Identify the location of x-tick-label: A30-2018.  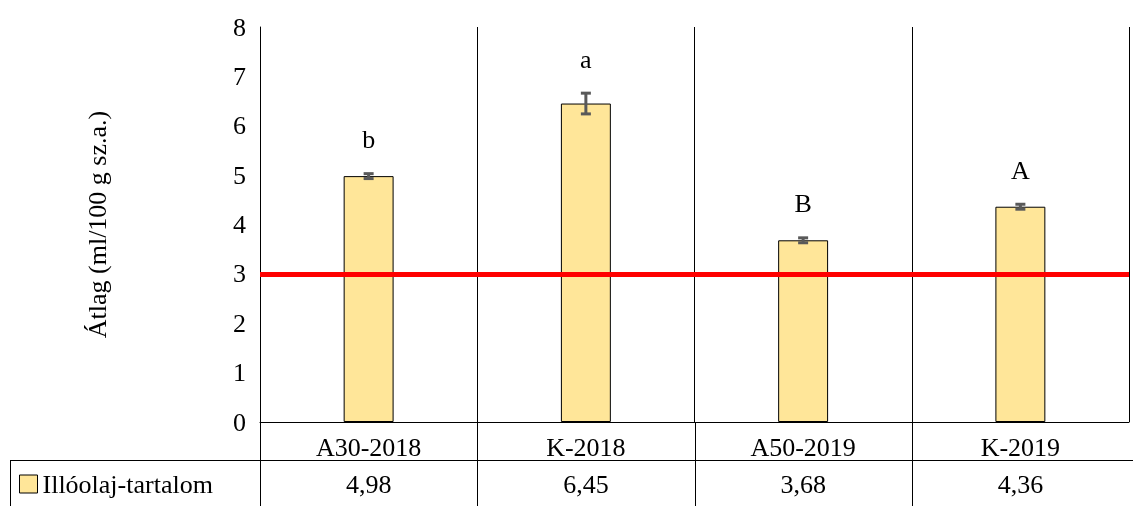
(368, 447).